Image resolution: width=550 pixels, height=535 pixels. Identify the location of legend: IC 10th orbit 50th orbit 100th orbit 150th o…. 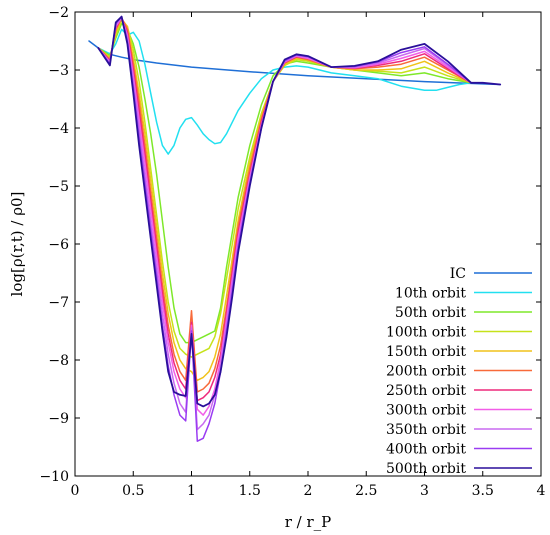
(459, 371).